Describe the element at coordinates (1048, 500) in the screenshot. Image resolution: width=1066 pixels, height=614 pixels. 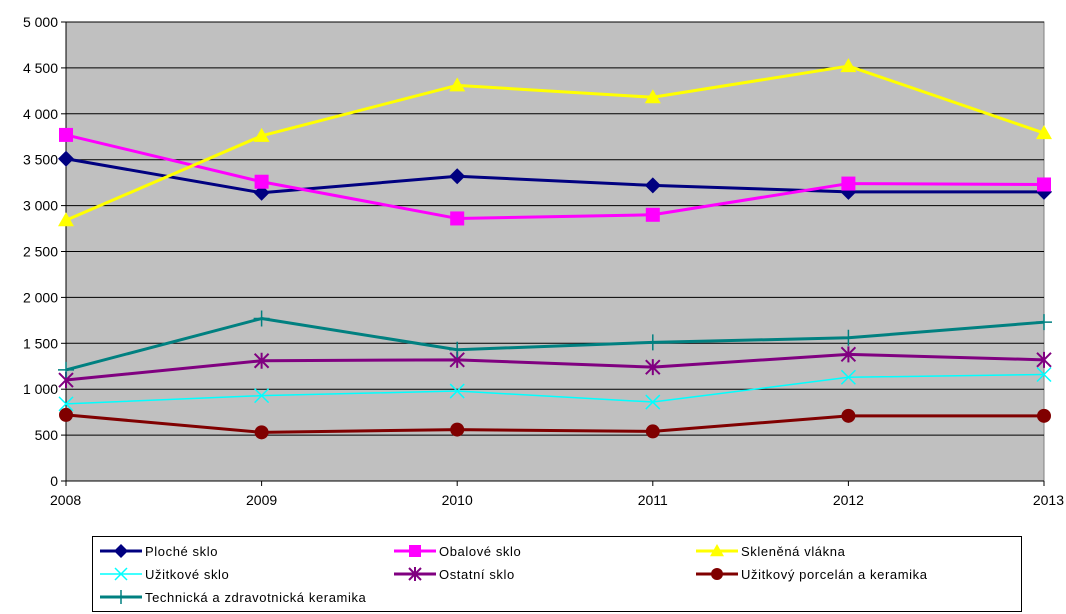
I see `x-tick-label: 2013` at that location.